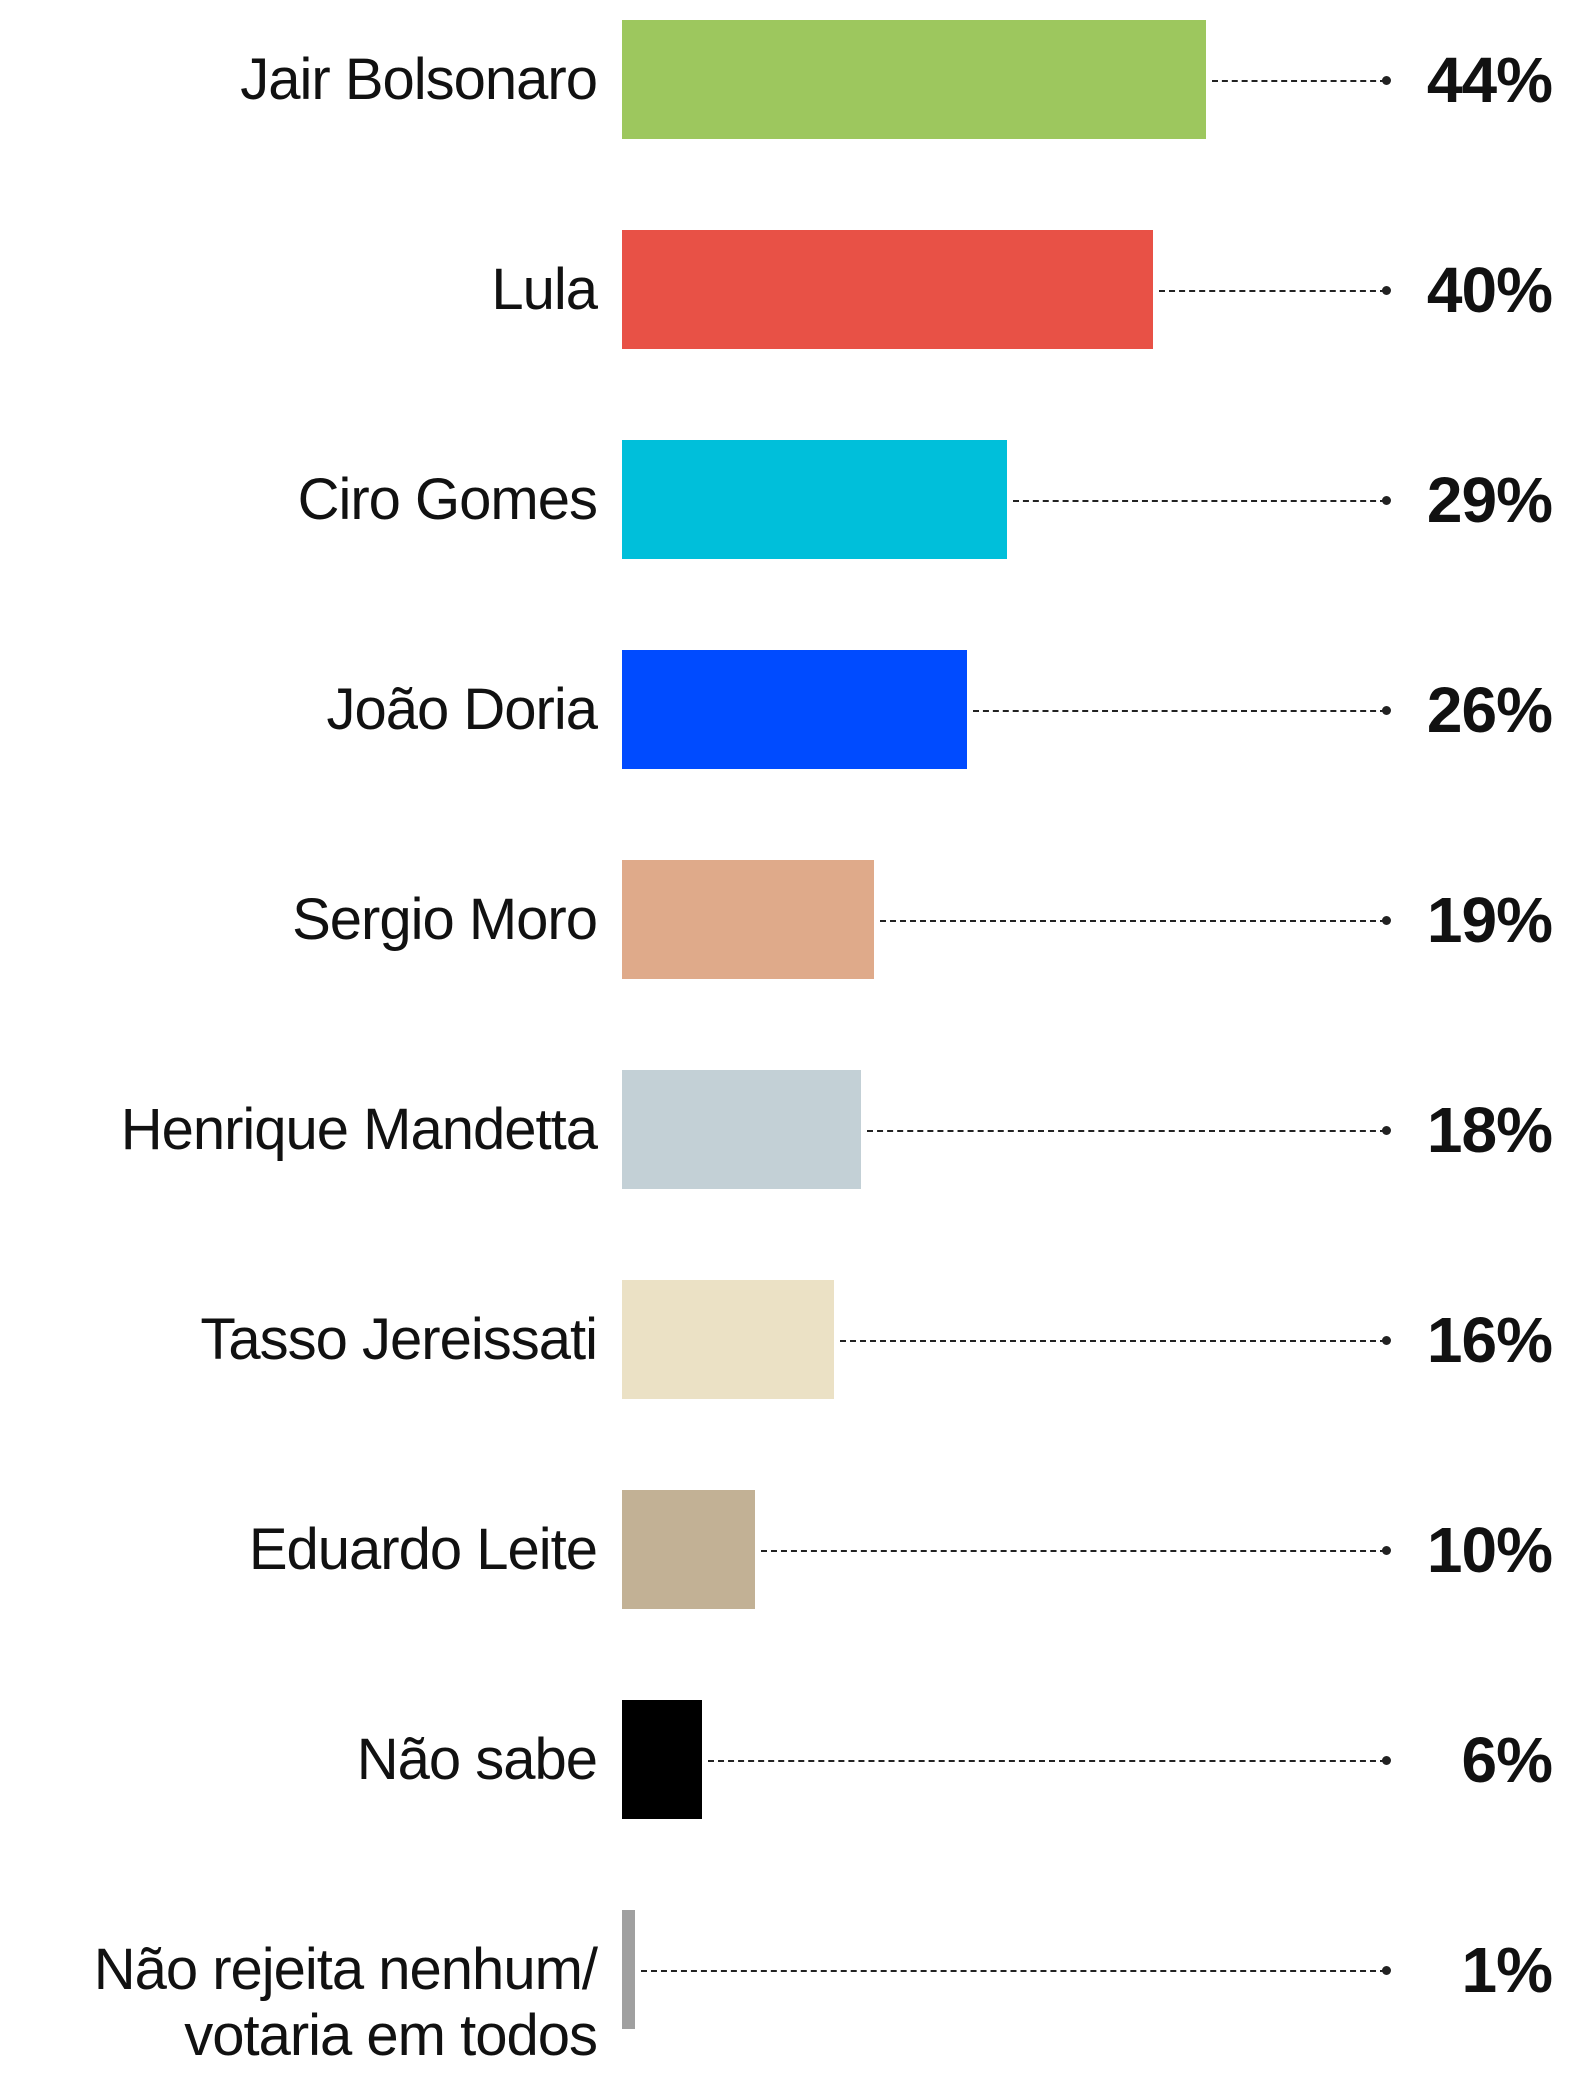  Describe the element at coordinates (1507, 1970) in the screenshot. I see `value-label: 1%` at that location.